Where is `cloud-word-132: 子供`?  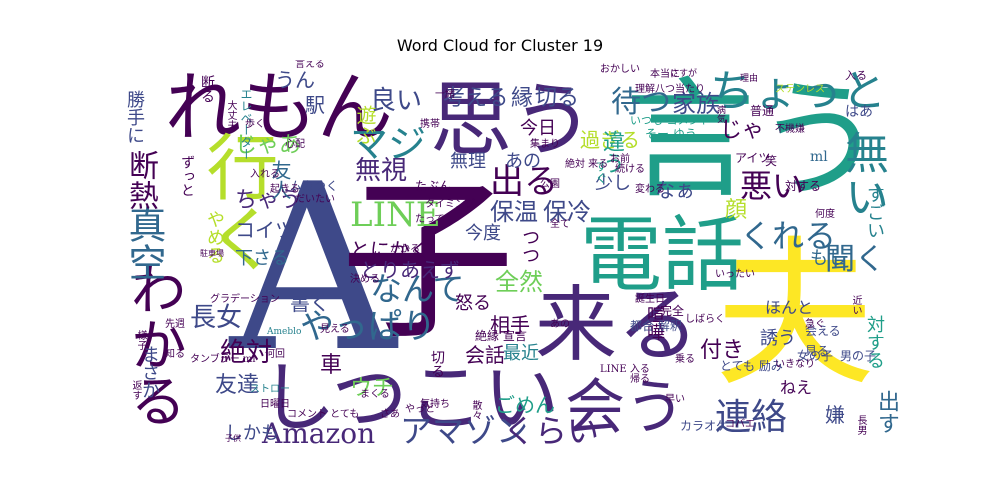 cloud-word-132: 子供 is located at coordinates (233, 438).